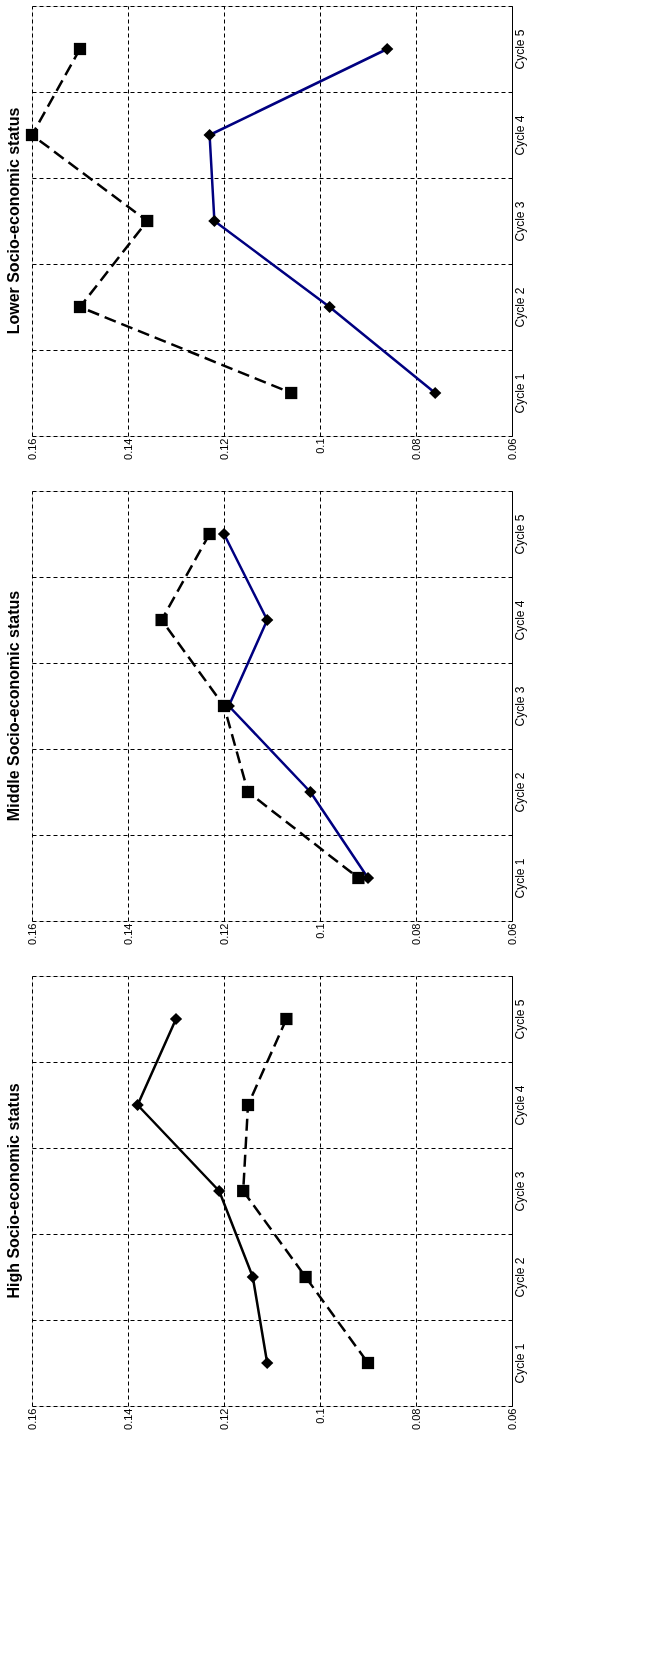 The image size is (654, 1677). Describe the element at coordinates (13, 1191) in the screenshot. I see `text: High Socio-economic status` at that location.